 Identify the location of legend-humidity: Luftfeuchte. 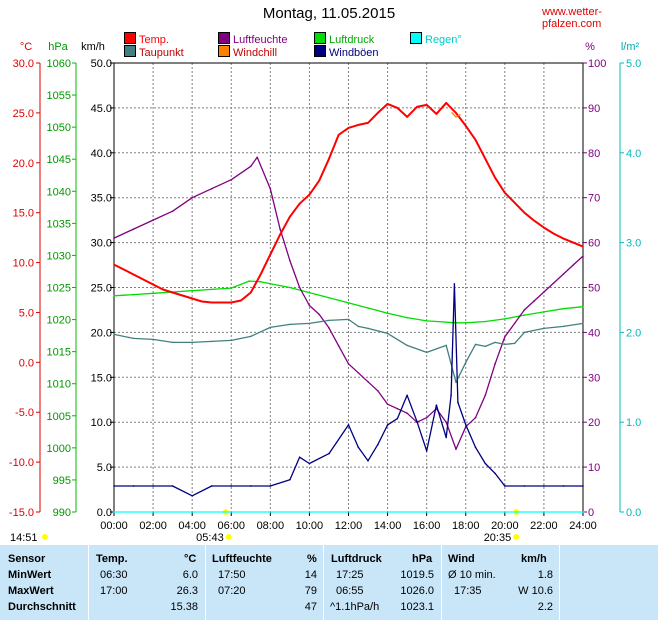
(252, 39).